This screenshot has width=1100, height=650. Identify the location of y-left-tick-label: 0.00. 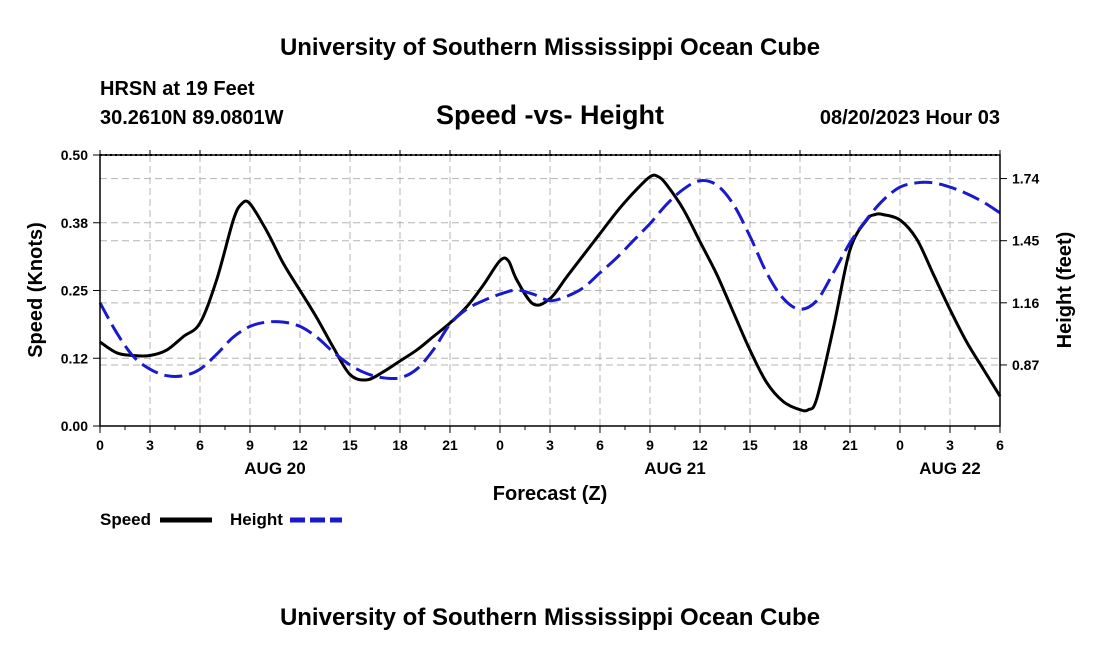
(74, 426).